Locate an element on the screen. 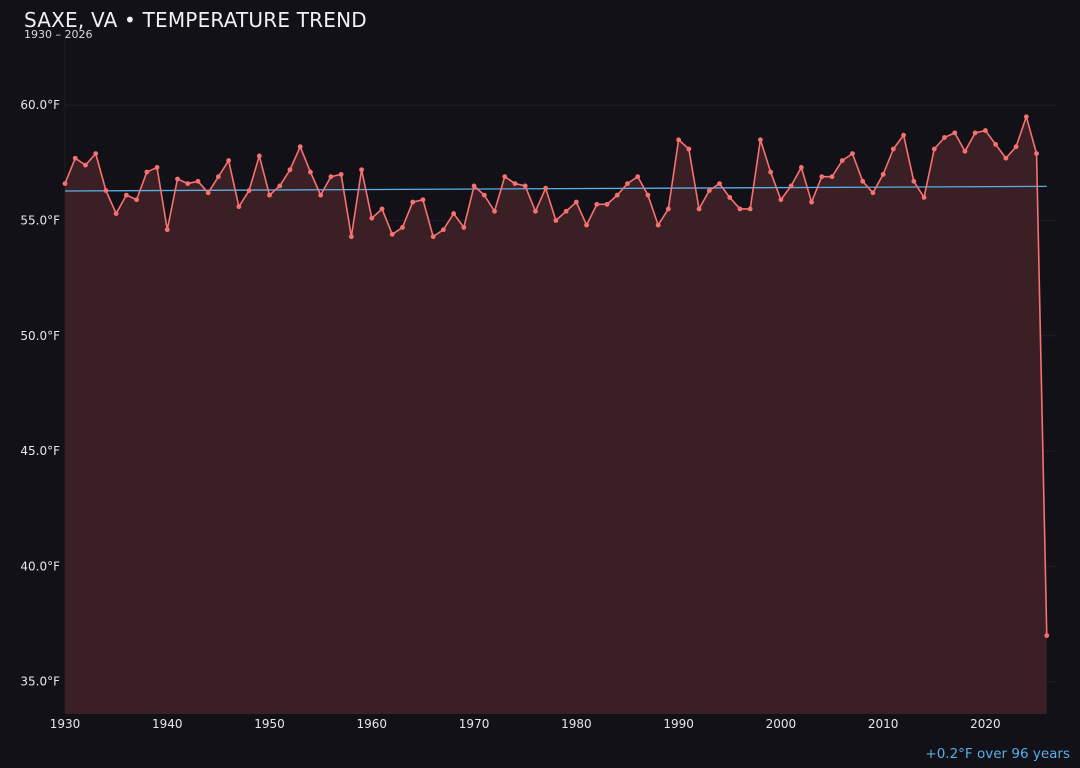 Image resolution: width=1080 pixels, height=768 pixels. x-tick-label: 2000 is located at coordinates (781, 724).